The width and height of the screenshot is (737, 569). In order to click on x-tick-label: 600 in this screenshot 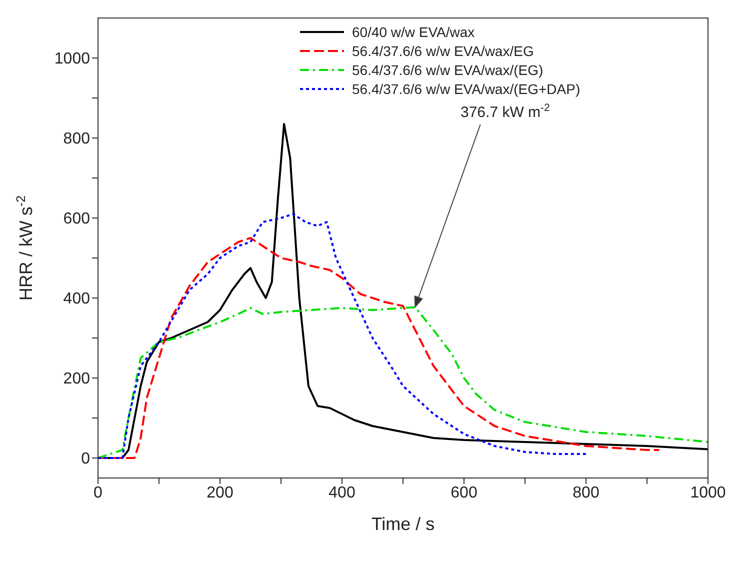, I will do `click(464, 493)`.